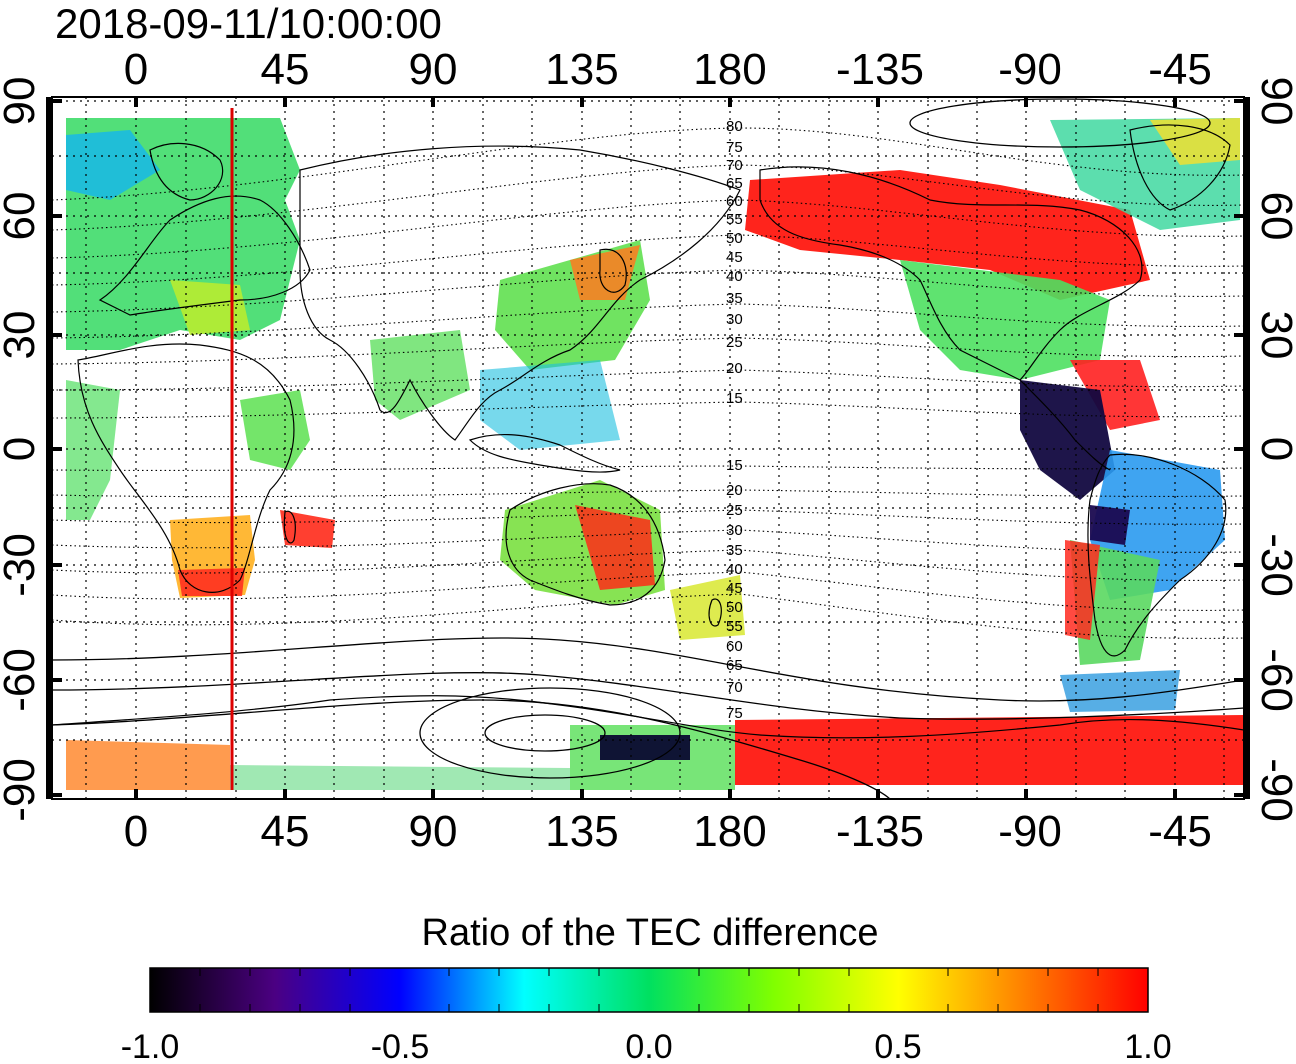  Describe the element at coordinates (1082, 590) in the screenshot. I see `tec-patch-sa-red` at that location.